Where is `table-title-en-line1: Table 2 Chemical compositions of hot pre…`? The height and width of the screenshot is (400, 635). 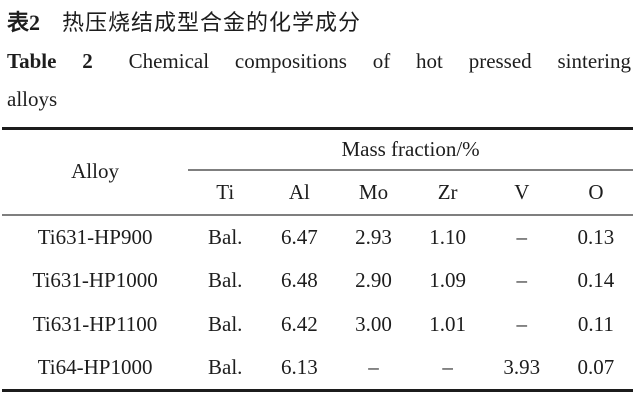
table-title-en-line1: Table 2 Chemical compositions of hot pre… is located at coordinates (319, 61).